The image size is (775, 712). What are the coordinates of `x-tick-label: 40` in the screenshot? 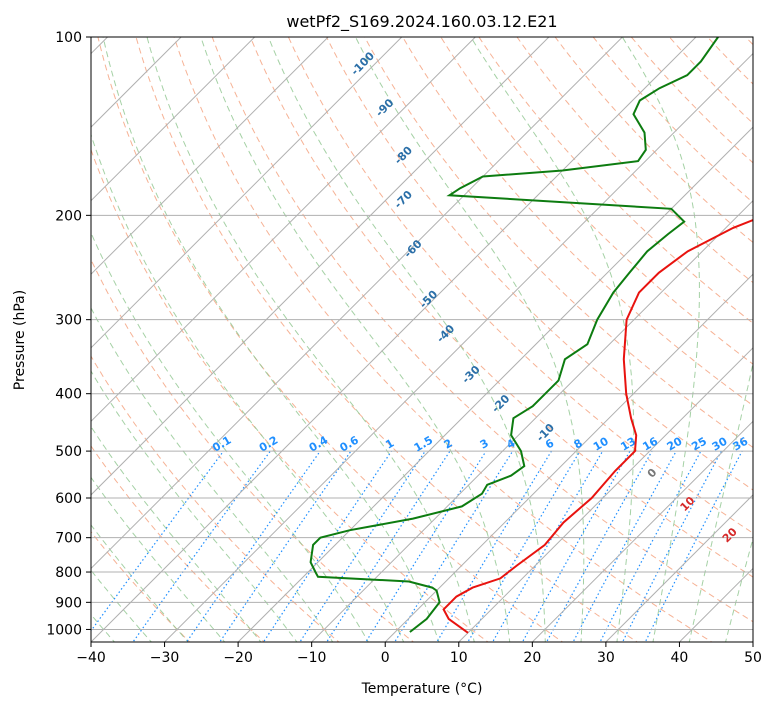 It's located at (680, 658).